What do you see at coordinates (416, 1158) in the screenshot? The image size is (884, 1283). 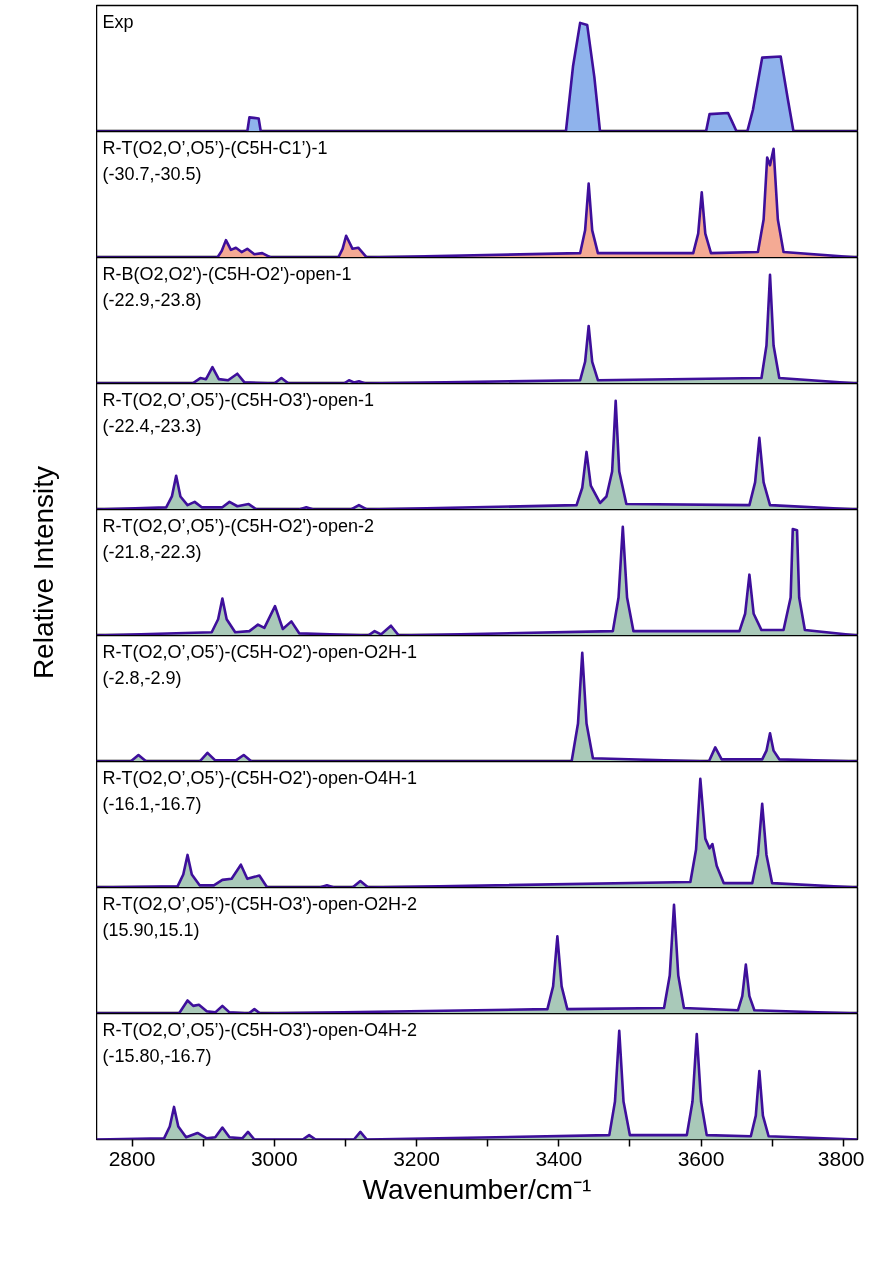 I see `x-tick-label: 3200` at bounding box center [416, 1158].